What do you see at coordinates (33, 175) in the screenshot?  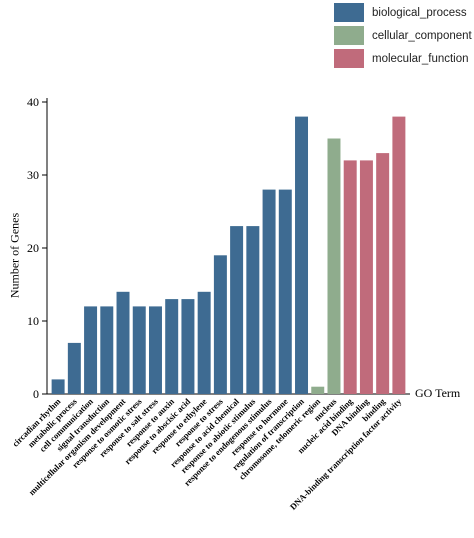 I see `y-tick-label: 30` at bounding box center [33, 175].